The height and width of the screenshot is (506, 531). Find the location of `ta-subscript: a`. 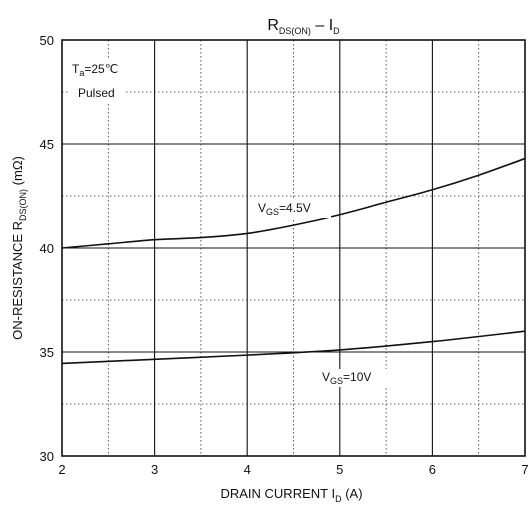

ta-subscript: a is located at coordinates (81, 73).